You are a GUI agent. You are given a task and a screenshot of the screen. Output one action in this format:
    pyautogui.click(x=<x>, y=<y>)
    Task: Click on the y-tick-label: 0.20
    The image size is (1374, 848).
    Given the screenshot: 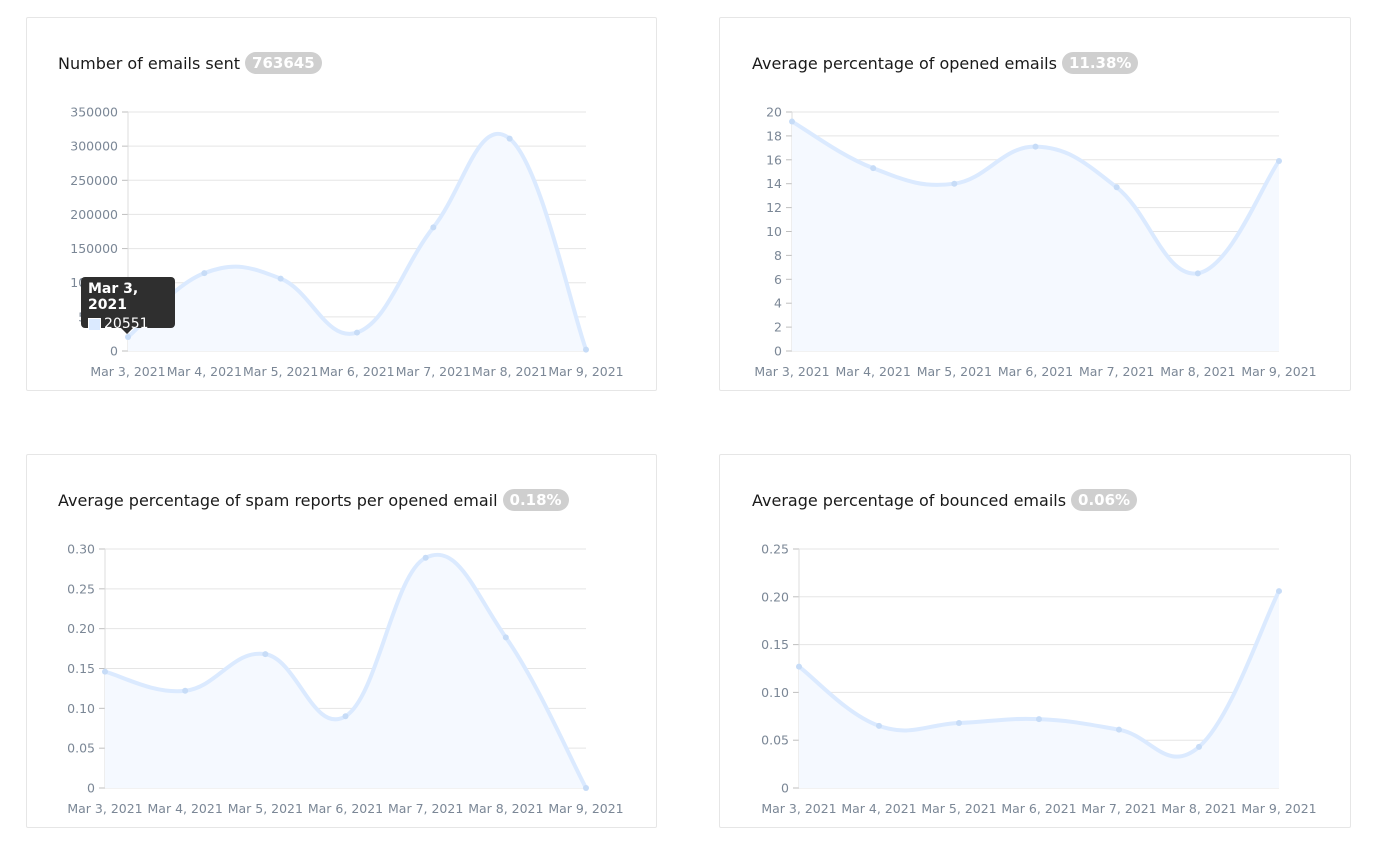 What is the action you would take?
    pyautogui.click(x=775, y=596)
    